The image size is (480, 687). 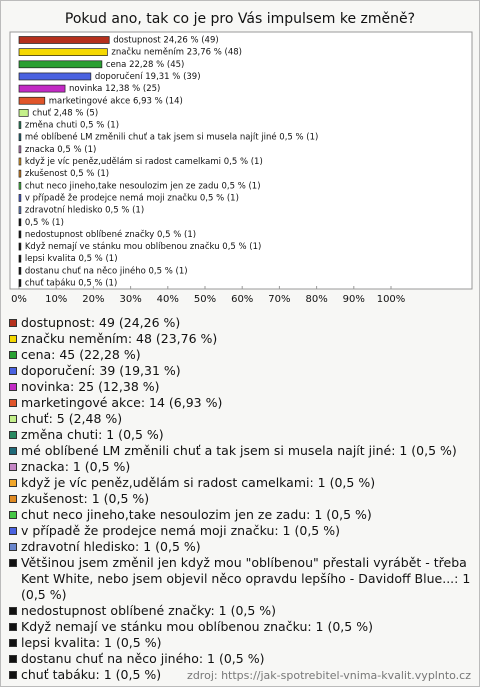 What do you see at coordinates (391, 299) in the screenshot?
I see `x-tick-label: 100%` at bounding box center [391, 299].